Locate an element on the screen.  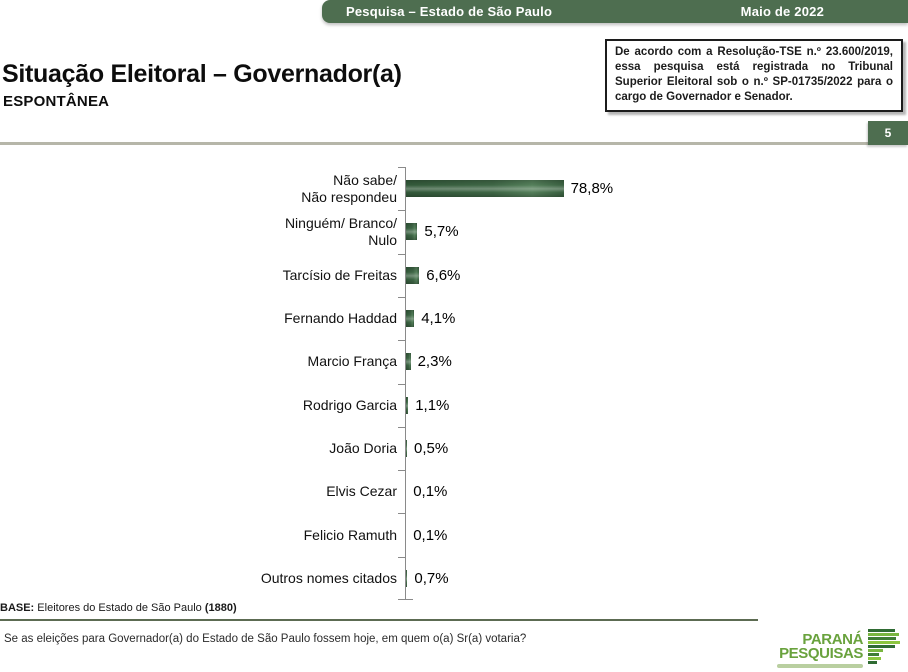
logo-tagline is located at coordinates (820, 665).